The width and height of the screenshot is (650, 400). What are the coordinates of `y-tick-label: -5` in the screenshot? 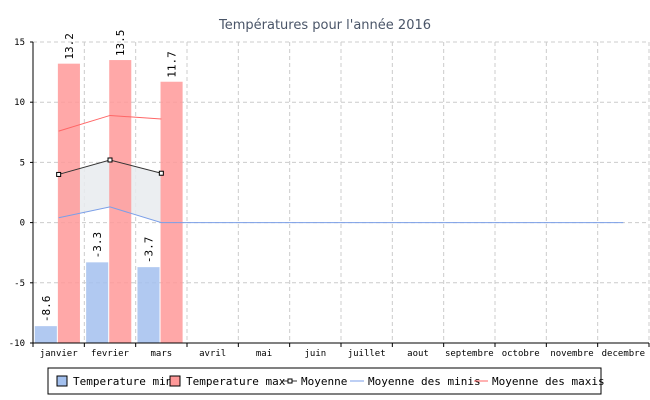 It's located at (19, 284).